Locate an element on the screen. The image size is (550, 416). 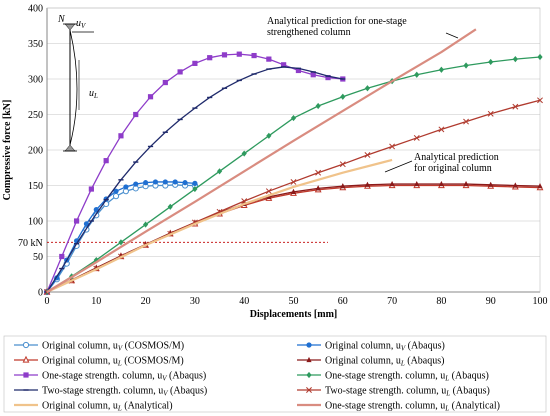
legend-item-4: One-stage strength. column, uV (Abaqus) is located at coordinates (110, 377).